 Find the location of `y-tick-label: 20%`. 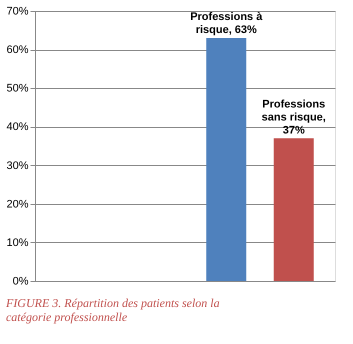

y-tick-label: 20% is located at coordinates (17, 204).